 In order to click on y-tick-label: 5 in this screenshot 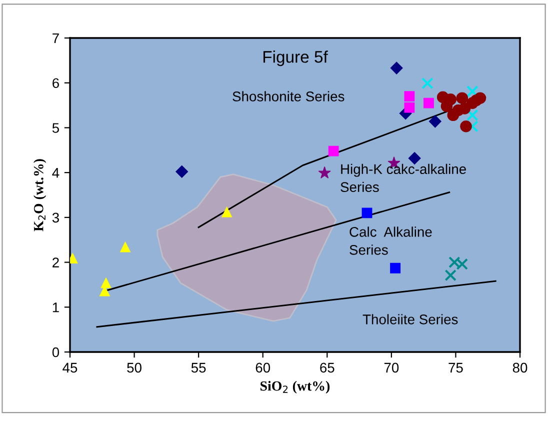, I will do `click(55, 128)`.